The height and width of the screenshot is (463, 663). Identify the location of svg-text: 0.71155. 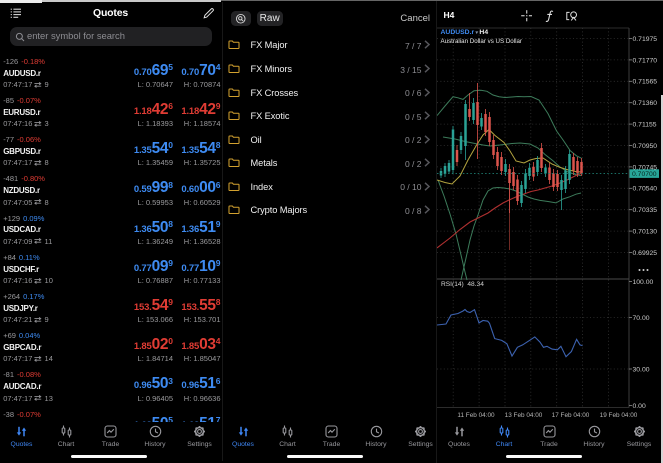
(645, 125).